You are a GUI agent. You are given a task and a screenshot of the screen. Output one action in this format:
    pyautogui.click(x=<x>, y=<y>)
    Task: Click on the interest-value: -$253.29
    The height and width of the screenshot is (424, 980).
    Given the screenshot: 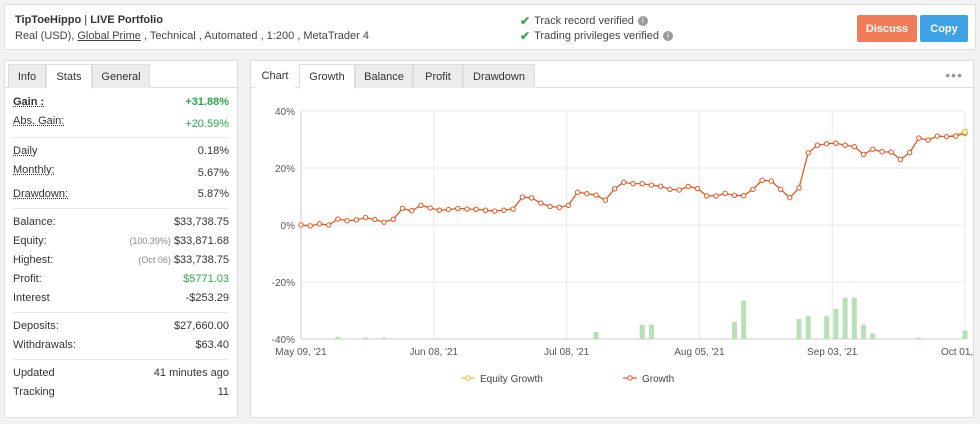 What is the action you would take?
    pyautogui.click(x=207, y=298)
    